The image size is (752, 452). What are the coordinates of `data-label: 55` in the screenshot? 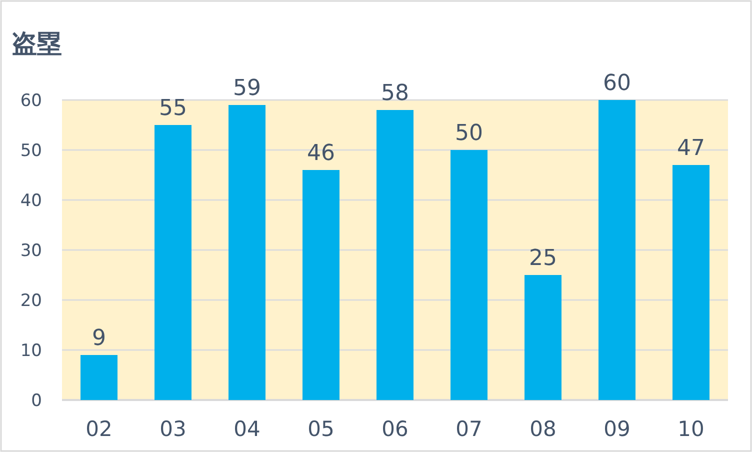 It's located at (173, 108).